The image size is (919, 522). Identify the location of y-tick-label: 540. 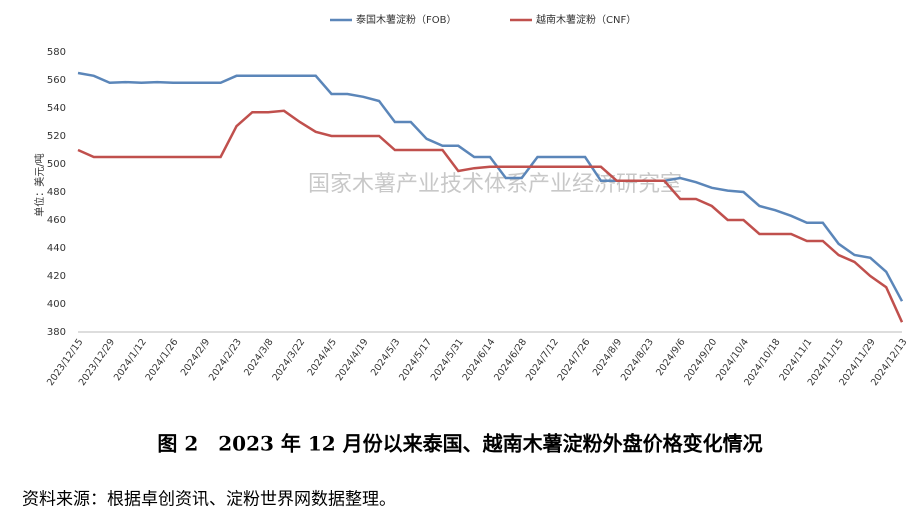
(56, 108).